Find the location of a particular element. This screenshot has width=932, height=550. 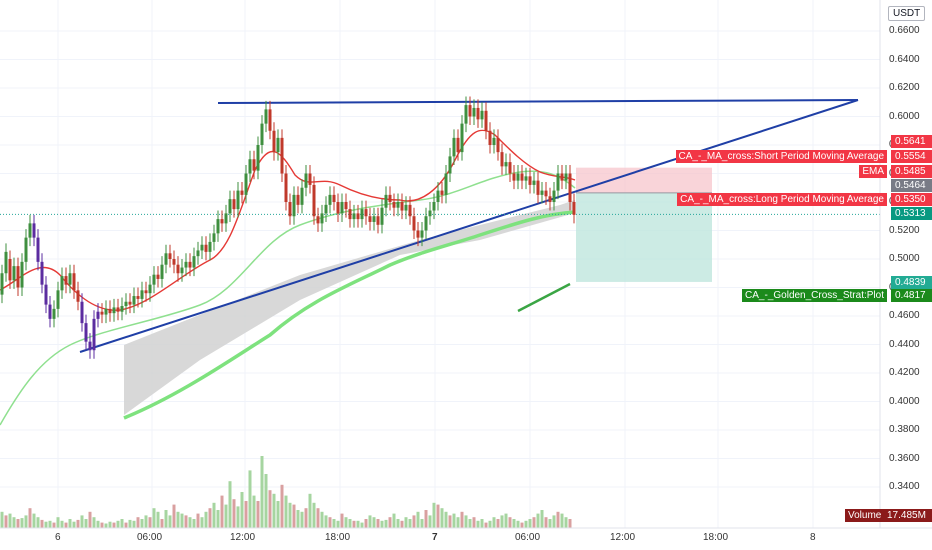

time-axis-label: 06:00 is located at coordinates (528, 537).